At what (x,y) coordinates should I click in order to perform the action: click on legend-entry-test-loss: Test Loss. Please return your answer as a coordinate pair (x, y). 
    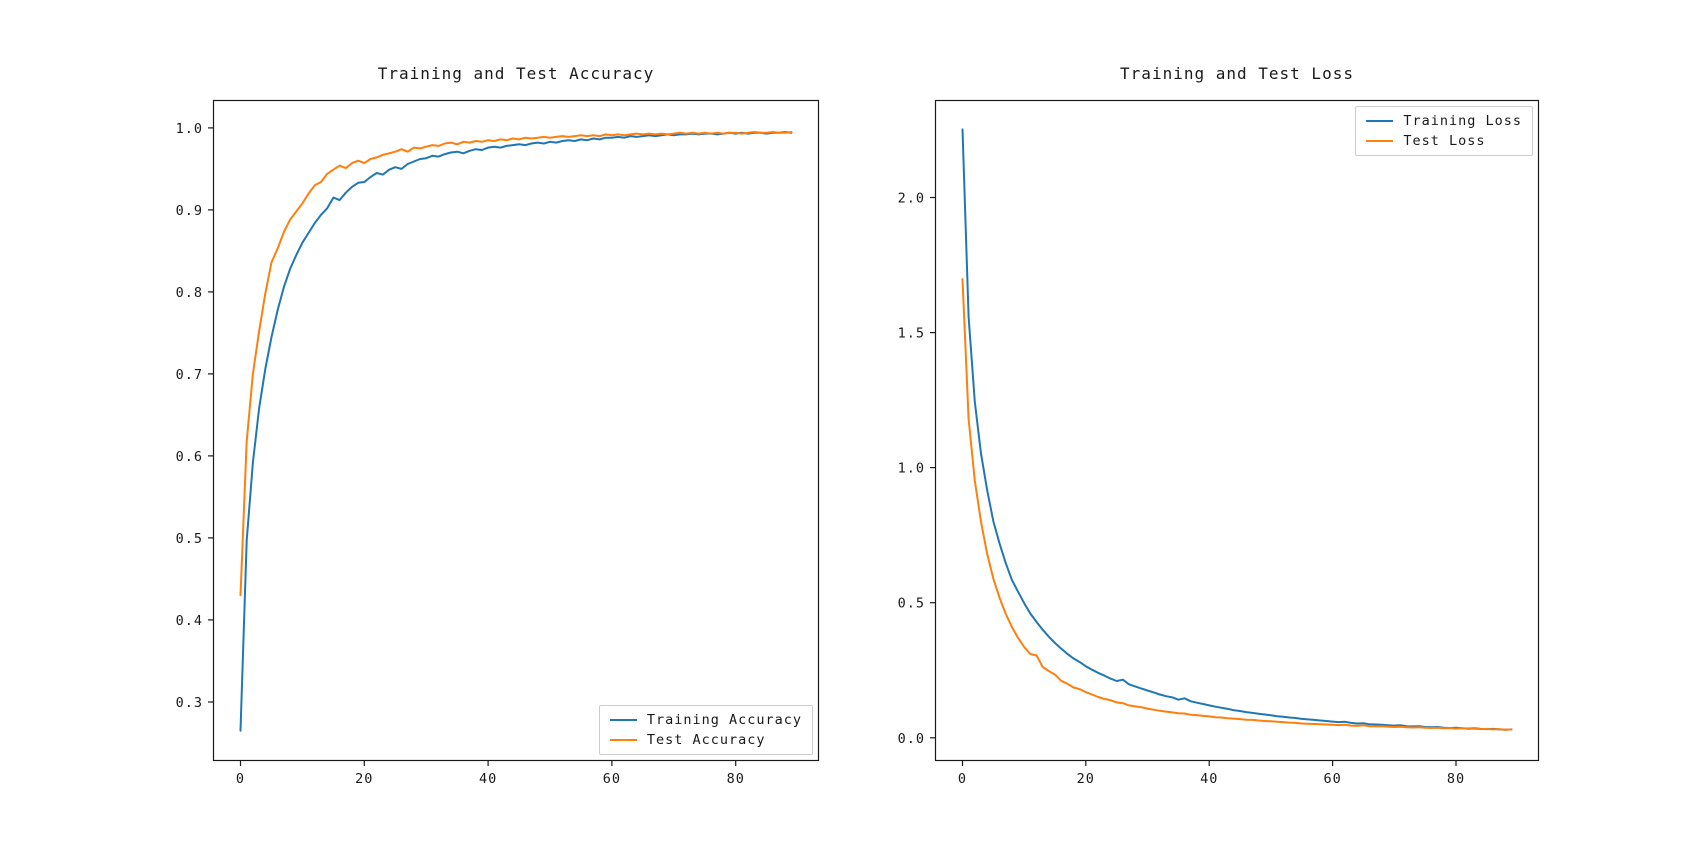
    Looking at the image, I should click on (1444, 141).